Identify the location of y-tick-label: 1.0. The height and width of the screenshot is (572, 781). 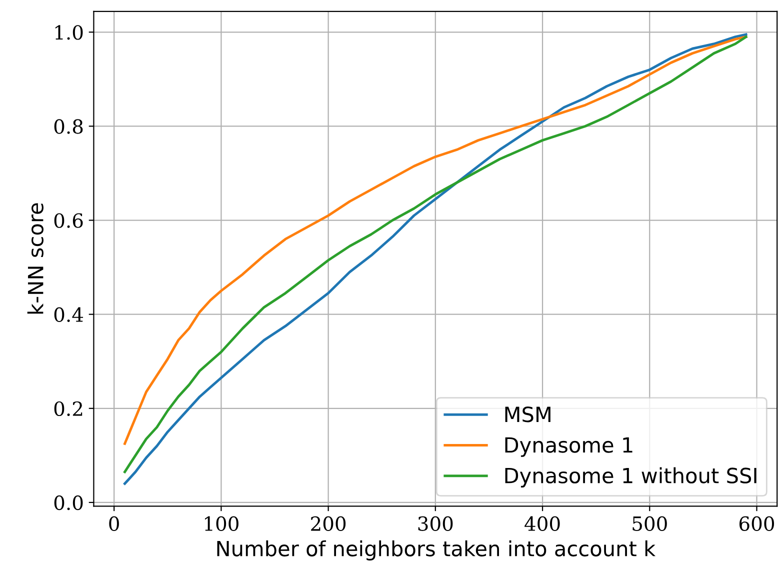
(69, 32).